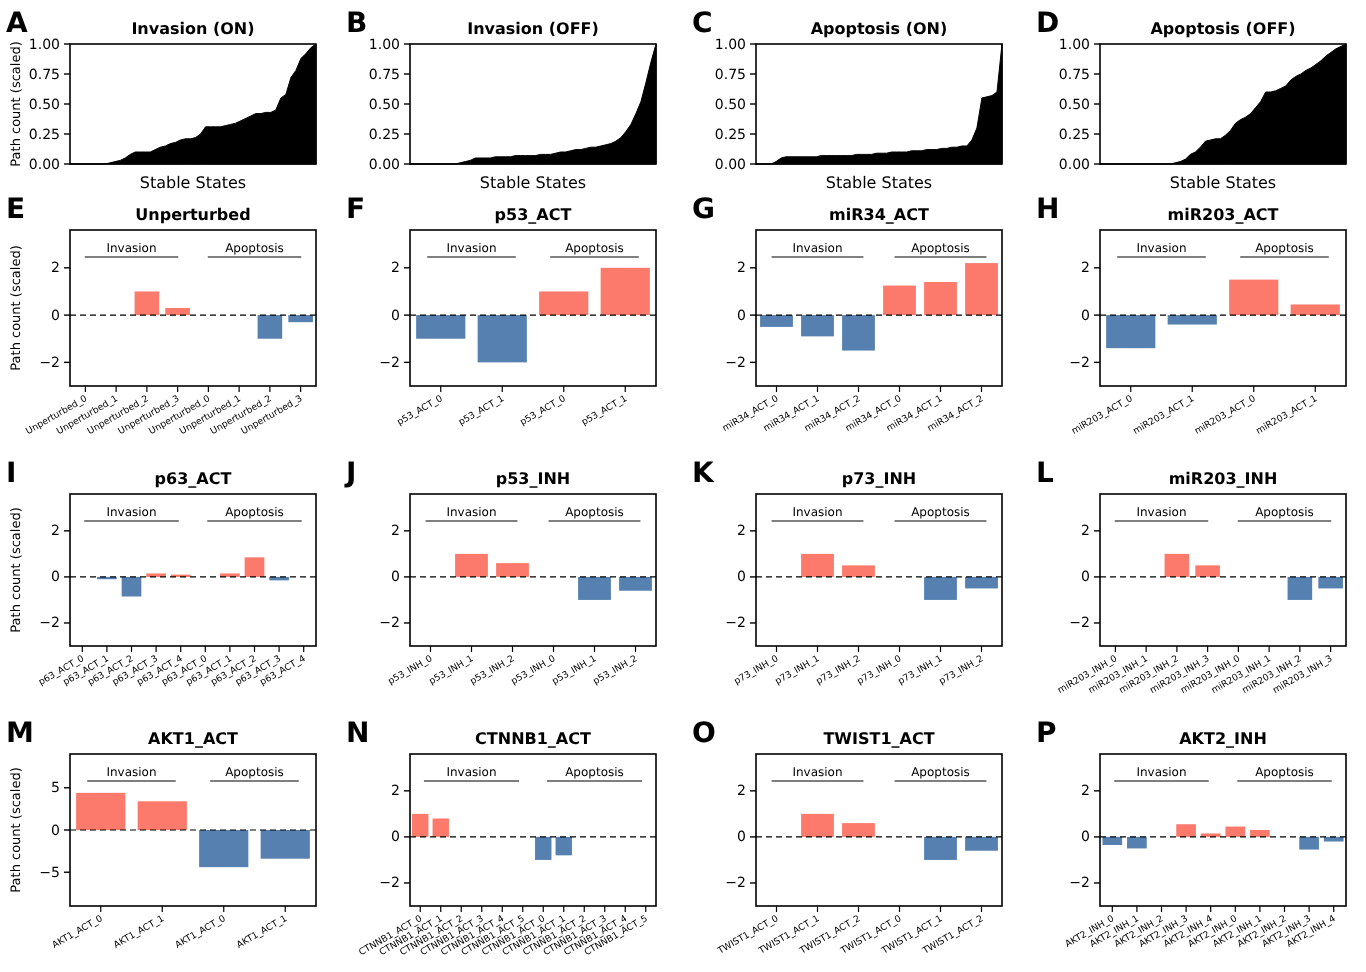 This screenshot has width=1366, height=972. I want to click on chart-title: TWIST1_ACT, so click(879, 739).